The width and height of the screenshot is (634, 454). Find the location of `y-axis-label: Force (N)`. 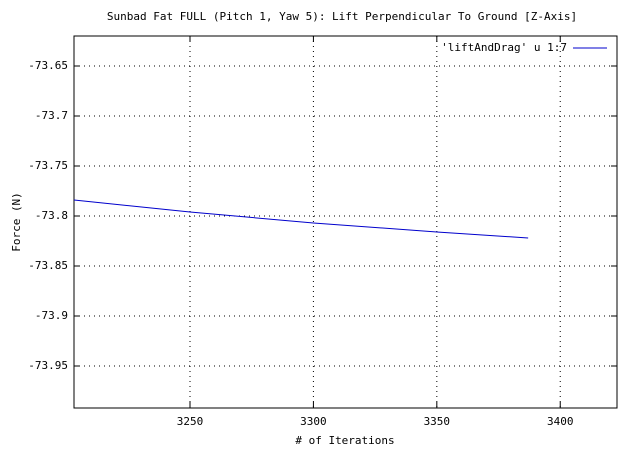

y-axis-label: Force (N) is located at coordinates (16, 222).